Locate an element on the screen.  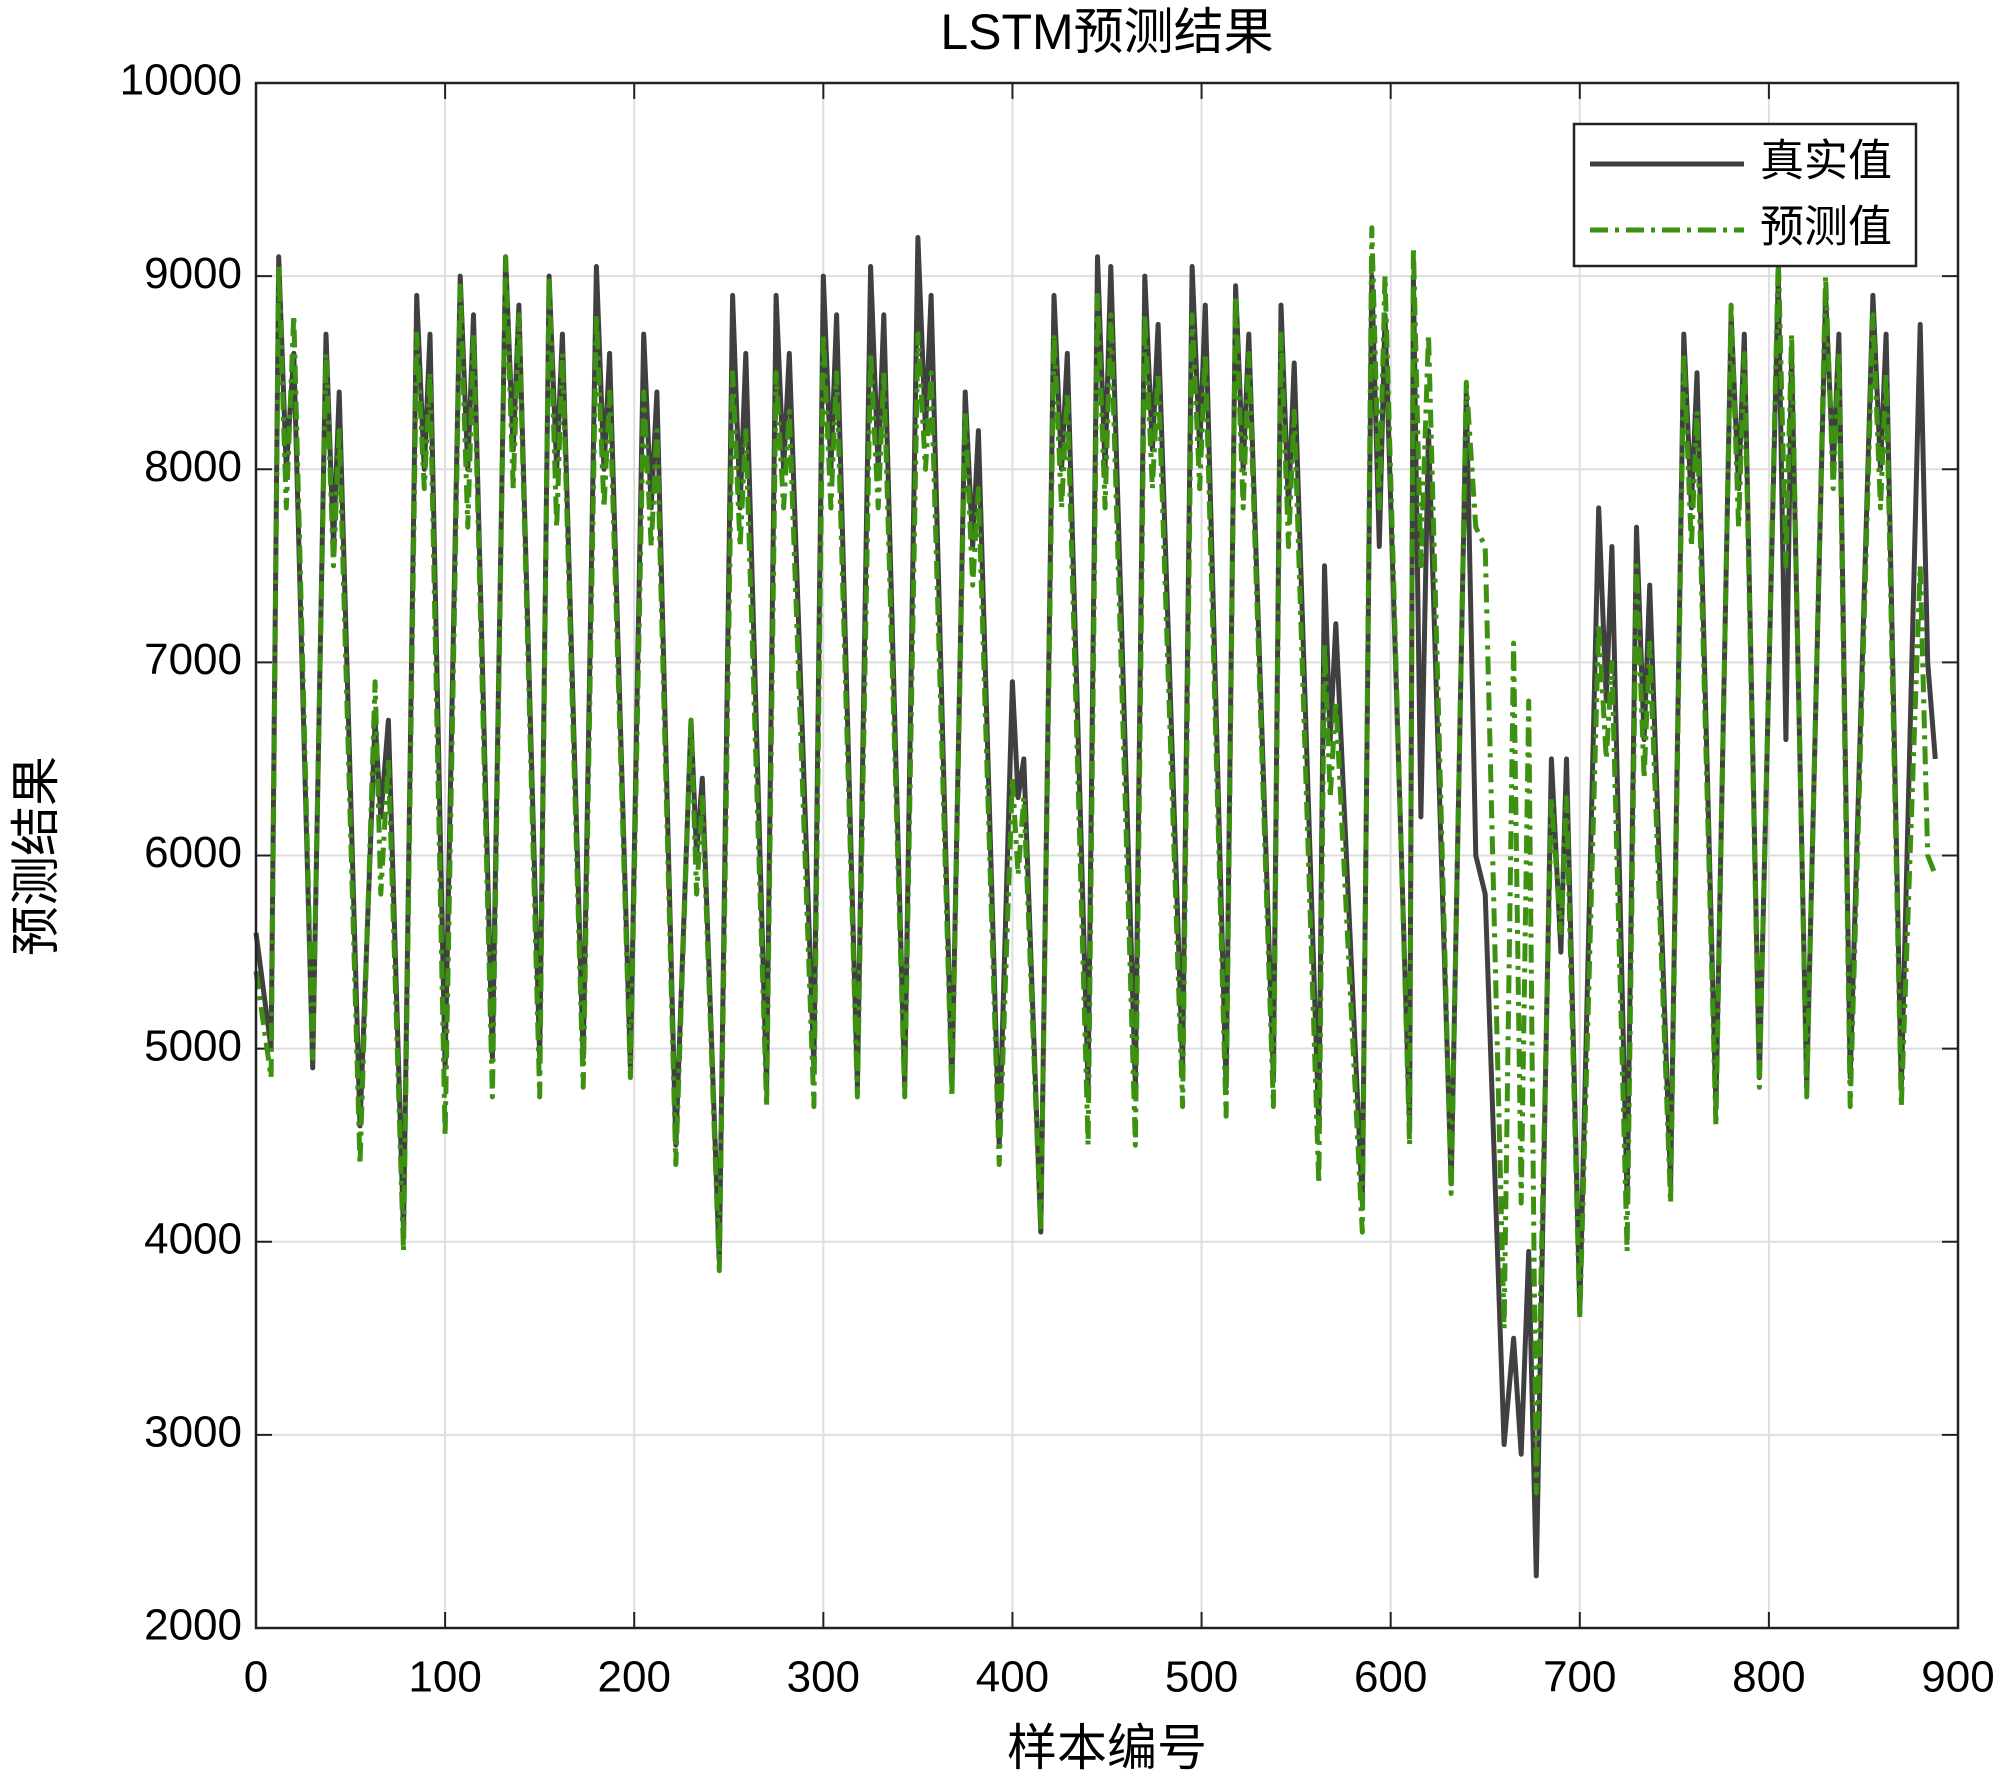
x-axis-label: 样本编号 is located at coordinates (1107, 1748).